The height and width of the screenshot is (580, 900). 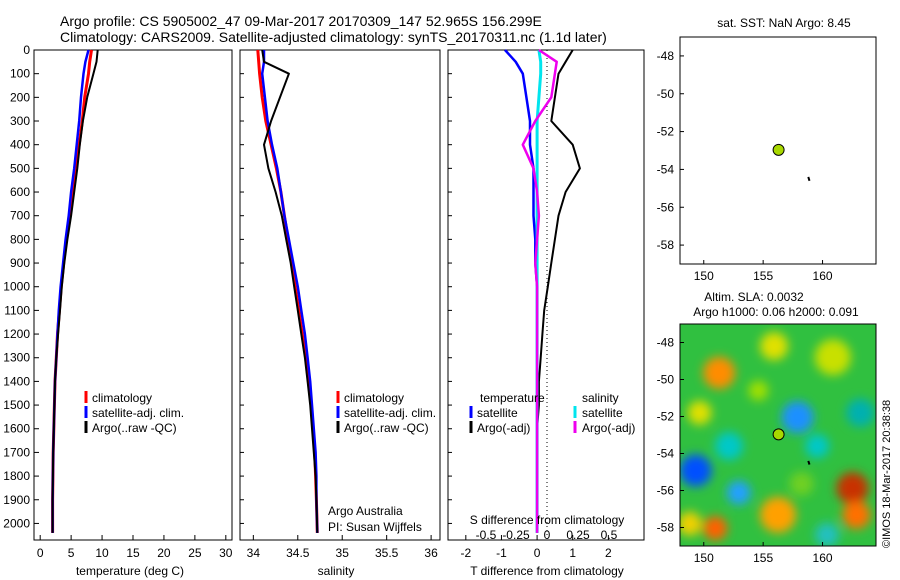 What do you see at coordinates (809, 179) in the screenshot?
I see `float-track` at bounding box center [809, 179].